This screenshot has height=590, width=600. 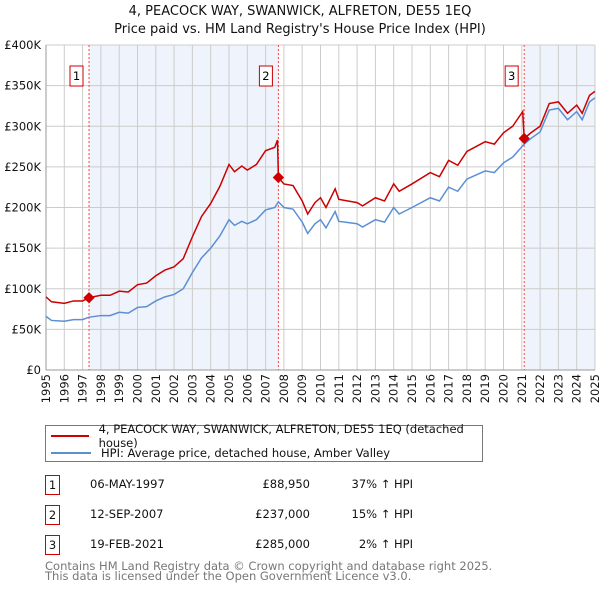 What do you see at coordinates (266, 388) in the screenshot?
I see `x-tick-label: 2007` at bounding box center [266, 388].